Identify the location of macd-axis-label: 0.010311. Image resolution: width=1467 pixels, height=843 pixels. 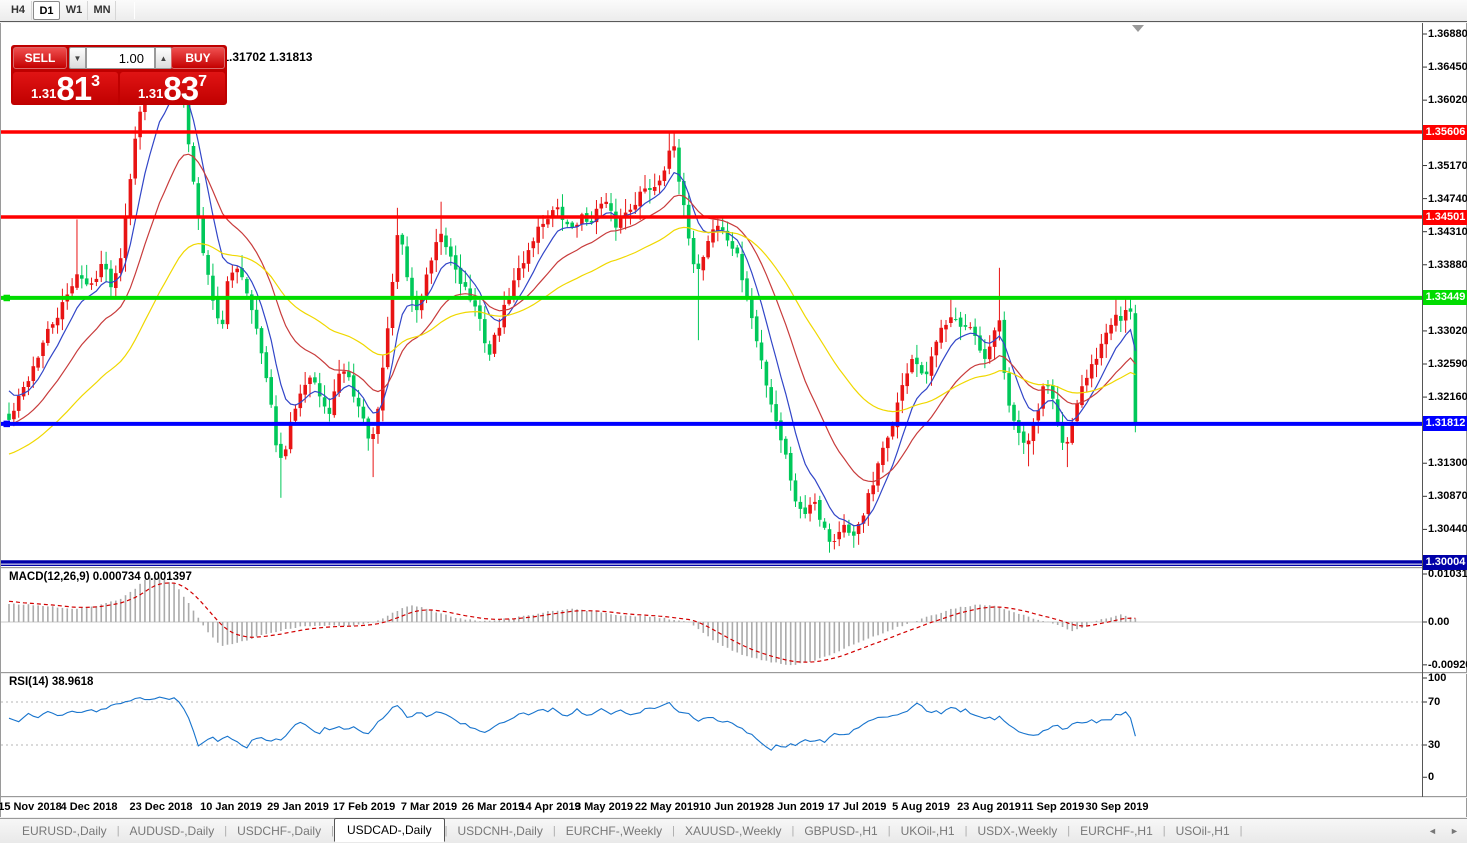
(1447, 573).